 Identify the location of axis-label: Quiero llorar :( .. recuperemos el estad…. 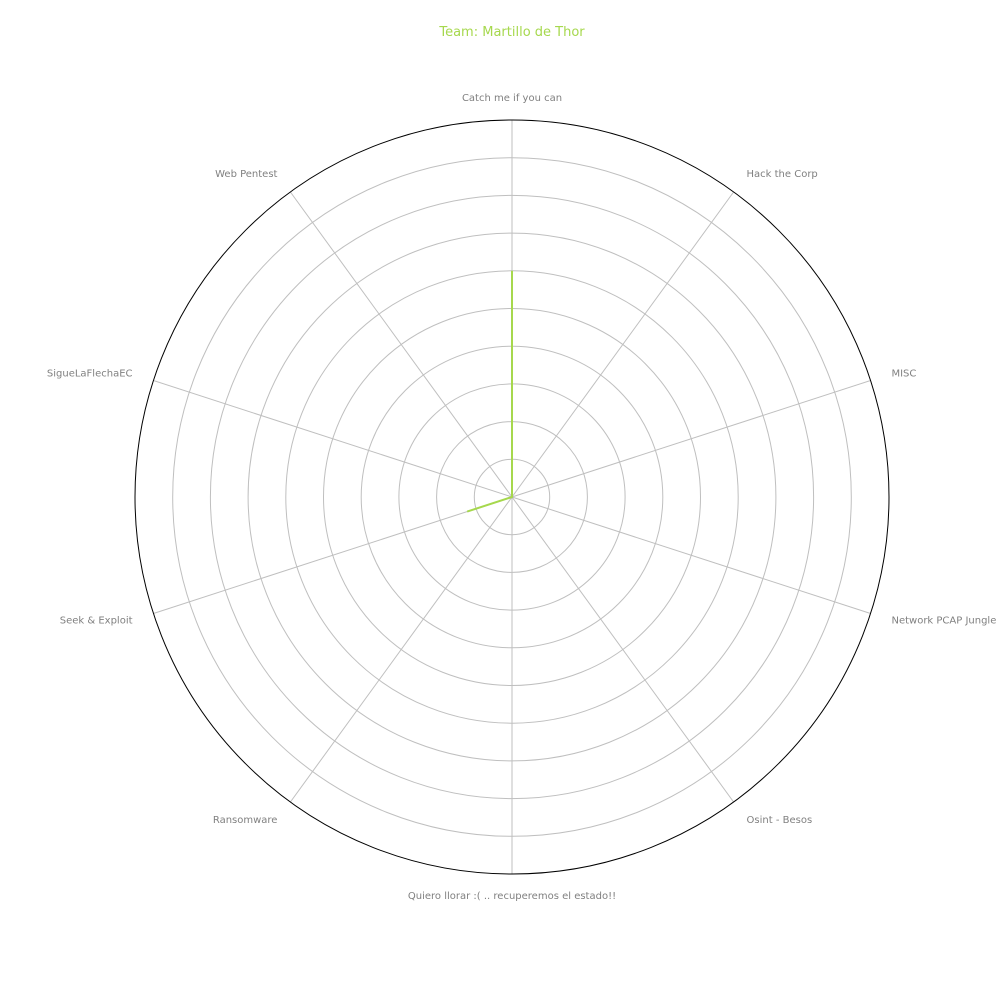
(512, 896).